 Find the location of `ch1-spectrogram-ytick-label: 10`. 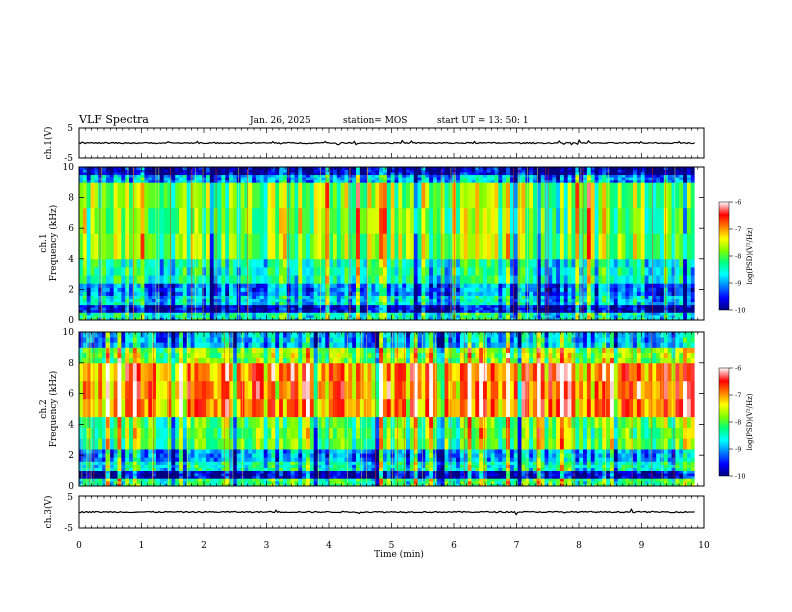

ch1-spectrogram-ytick-label: 10 is located at coordinates (69, 168).